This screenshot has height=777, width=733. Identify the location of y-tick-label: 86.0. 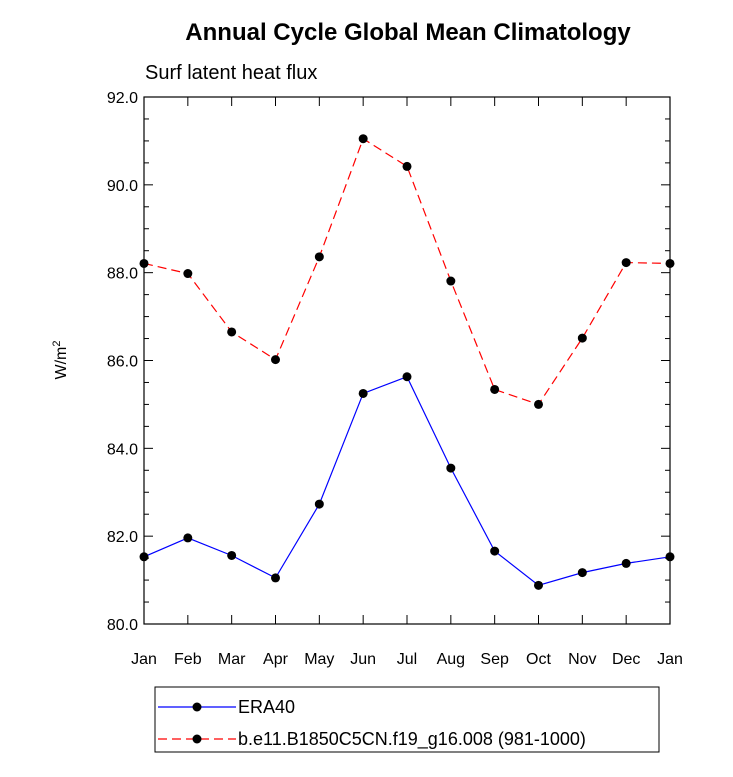
(122, 362).